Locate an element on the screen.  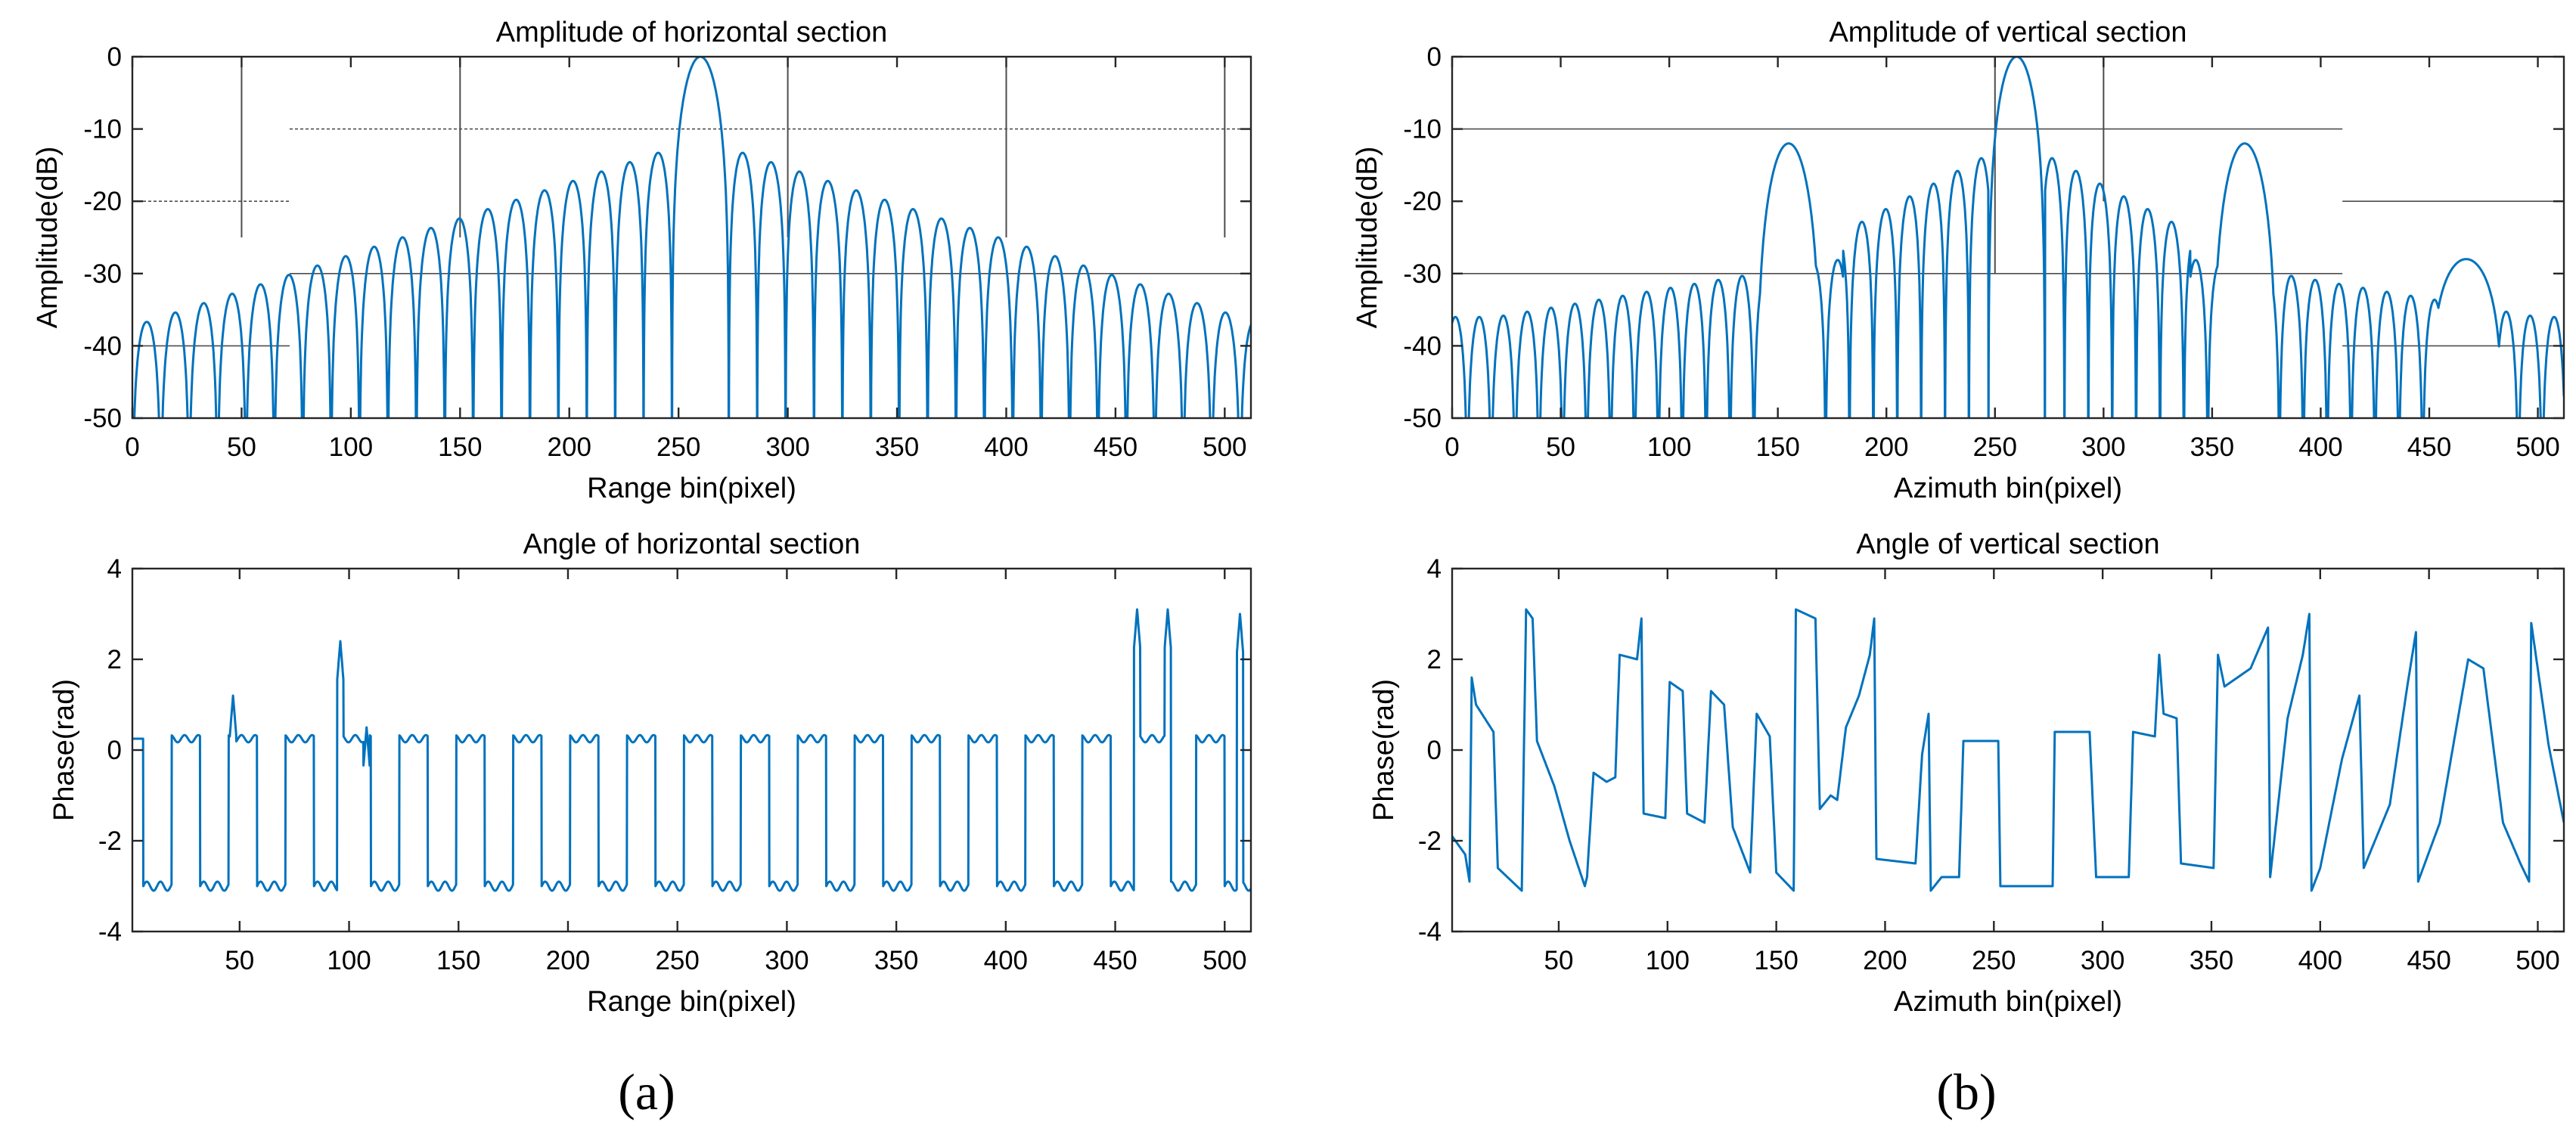
panel-label-b: (b) is located at coordinates (1966, 1092).